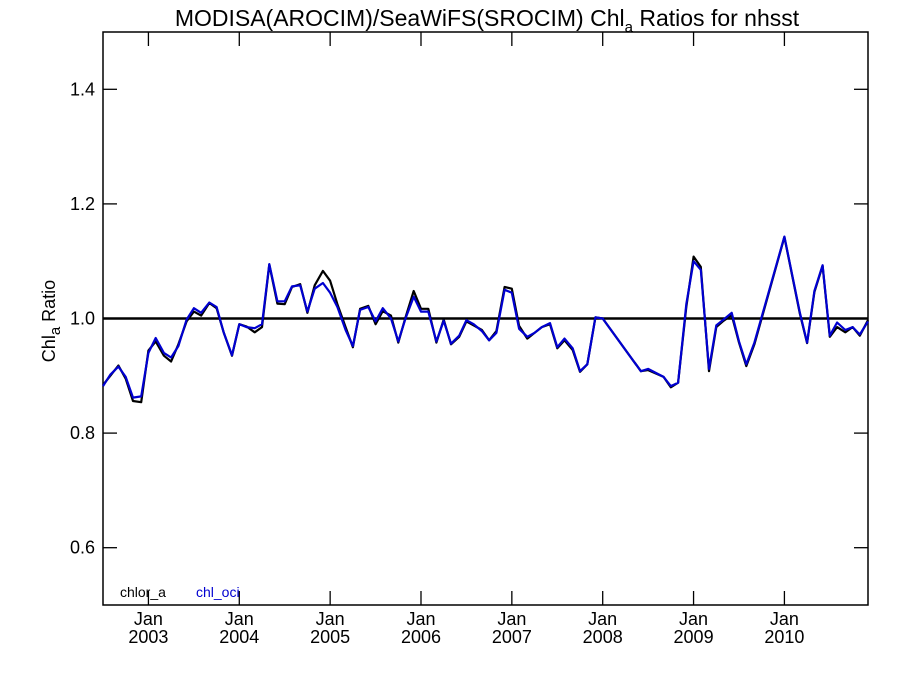 The image size is (900, 675). What do you see at coordinates (180, 592) in the screenshot?
I see `legend: chlor_a chl_oci` at bounding box center [180, 592].